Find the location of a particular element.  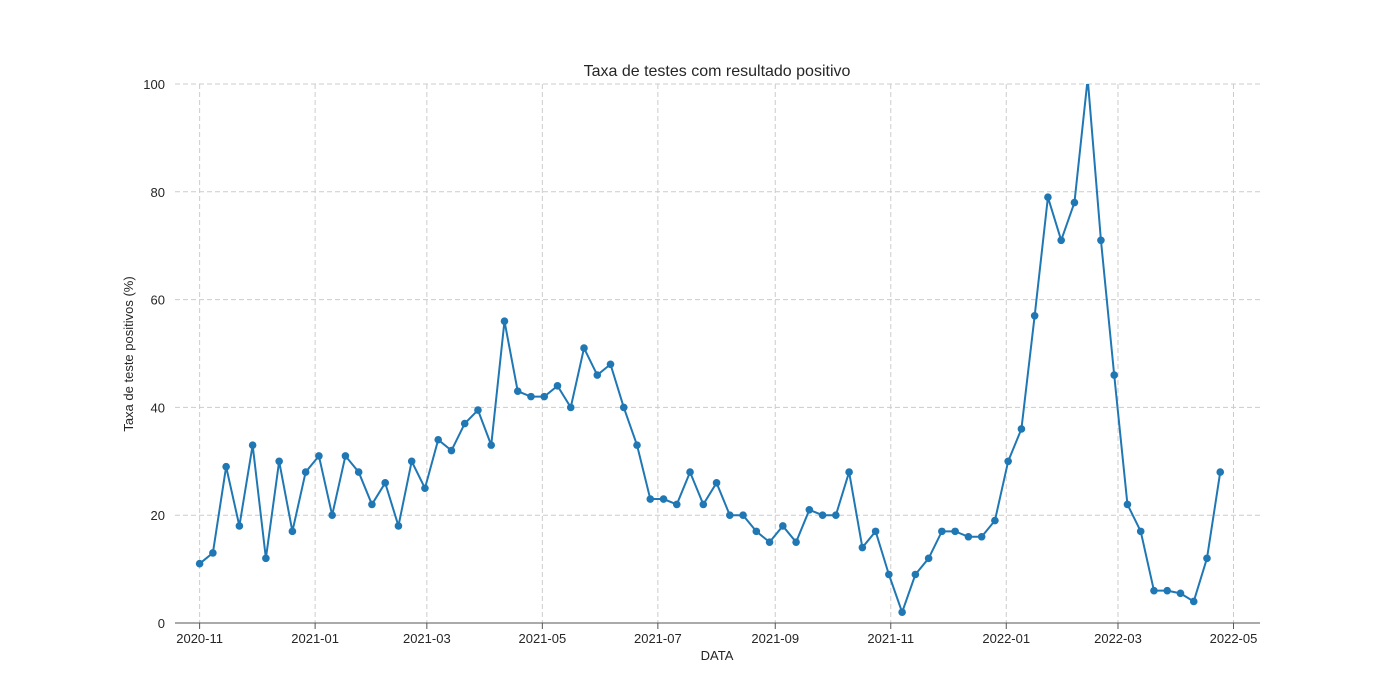

y-tick-label: 20 is located at coordinates (158, 515).